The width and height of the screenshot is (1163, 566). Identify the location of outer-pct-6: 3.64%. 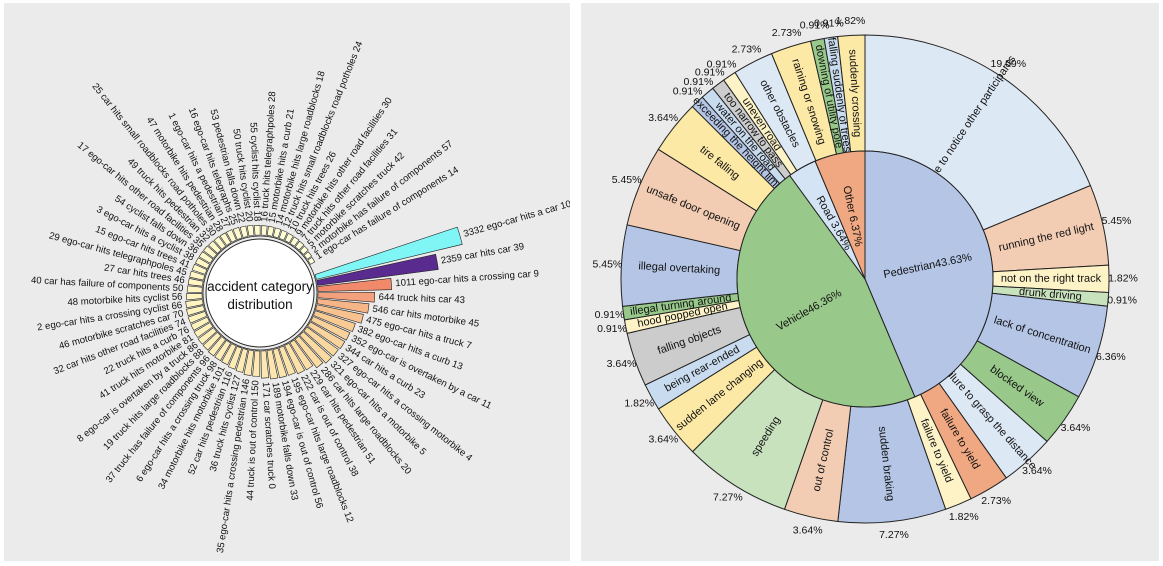
(1037, 471).